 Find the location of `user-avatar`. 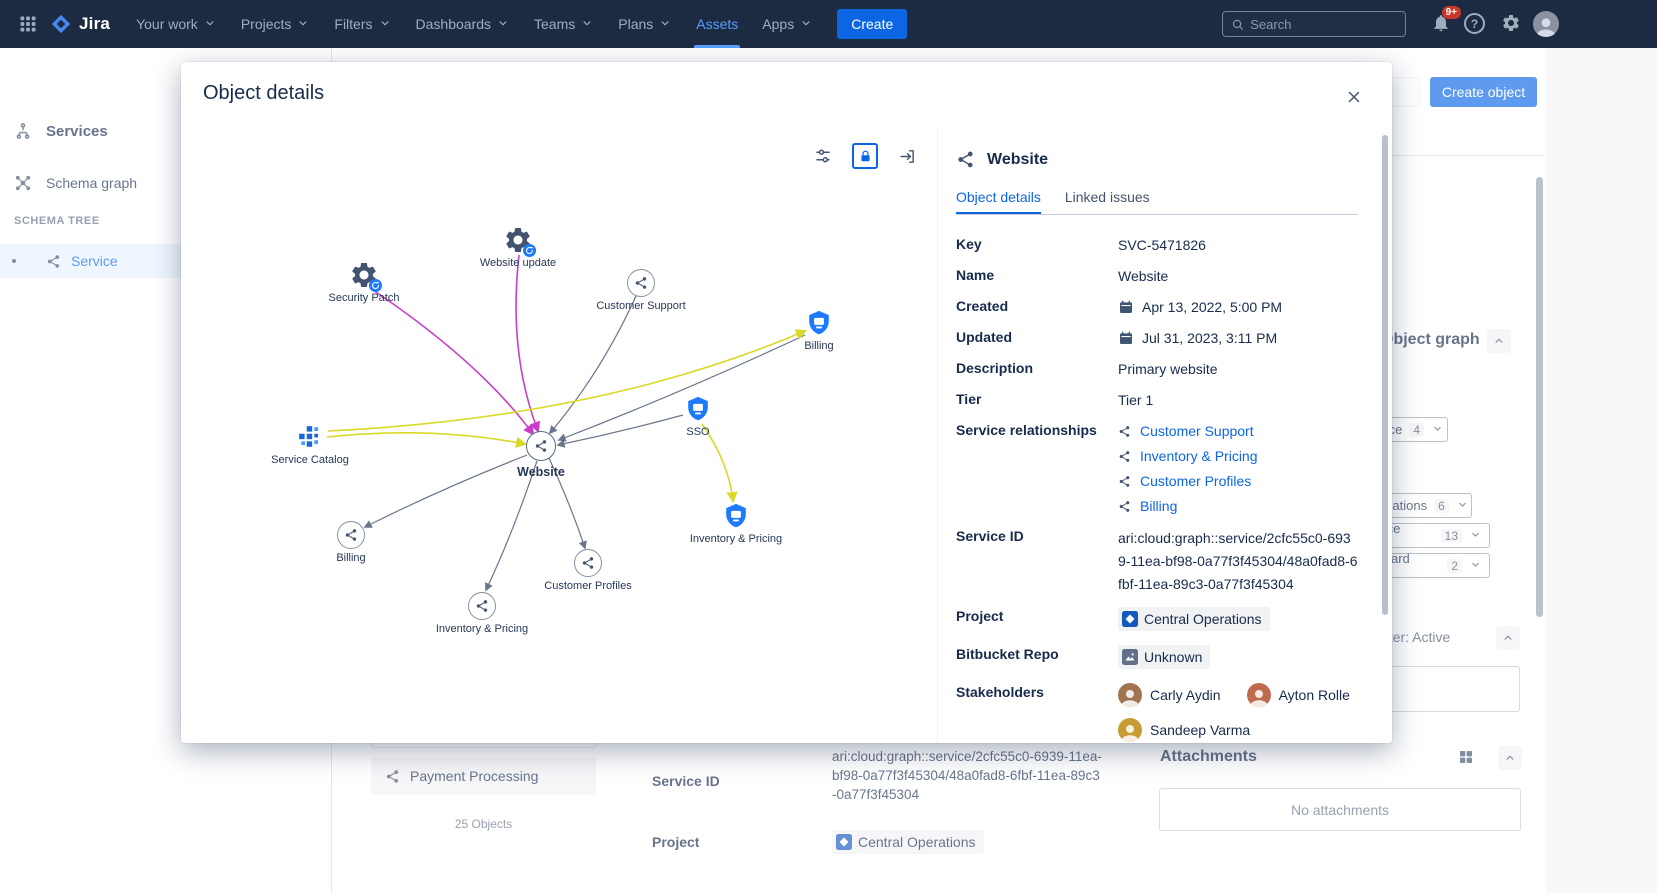

user-avatar is located at coordinates (1546, 24).